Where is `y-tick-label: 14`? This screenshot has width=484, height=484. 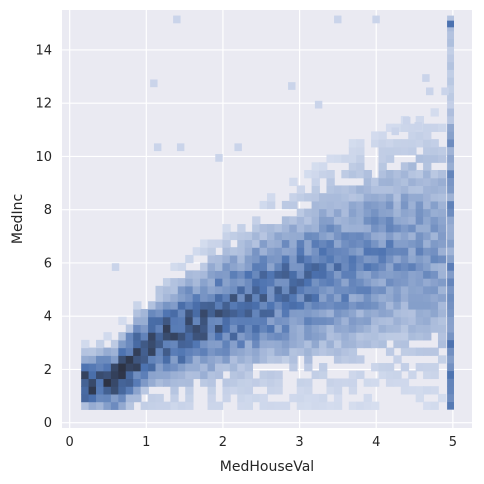
y-tick-label: 14 is located at coordinates (43, 50).